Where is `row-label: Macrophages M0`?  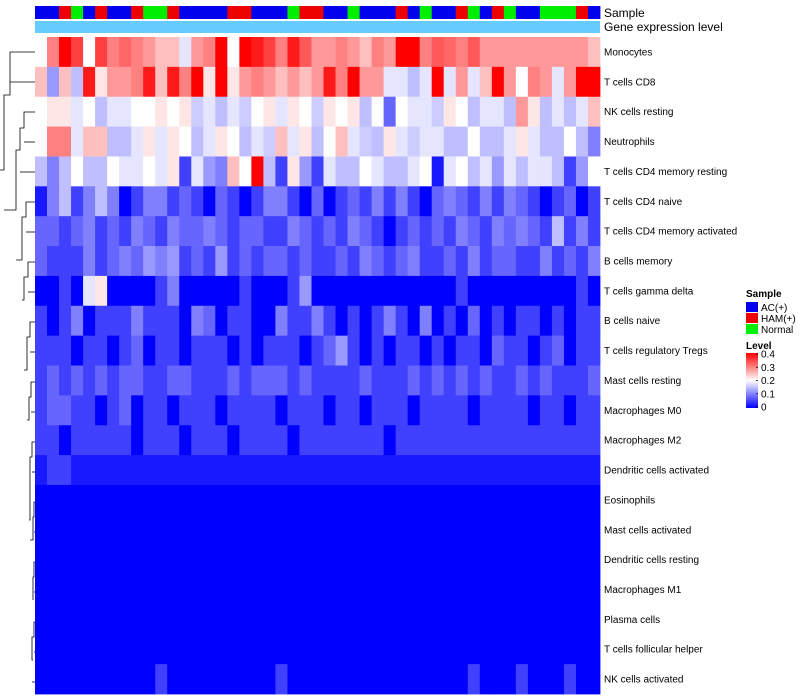 row-label: Macrophages M0 is located at coordinates (643, 411).